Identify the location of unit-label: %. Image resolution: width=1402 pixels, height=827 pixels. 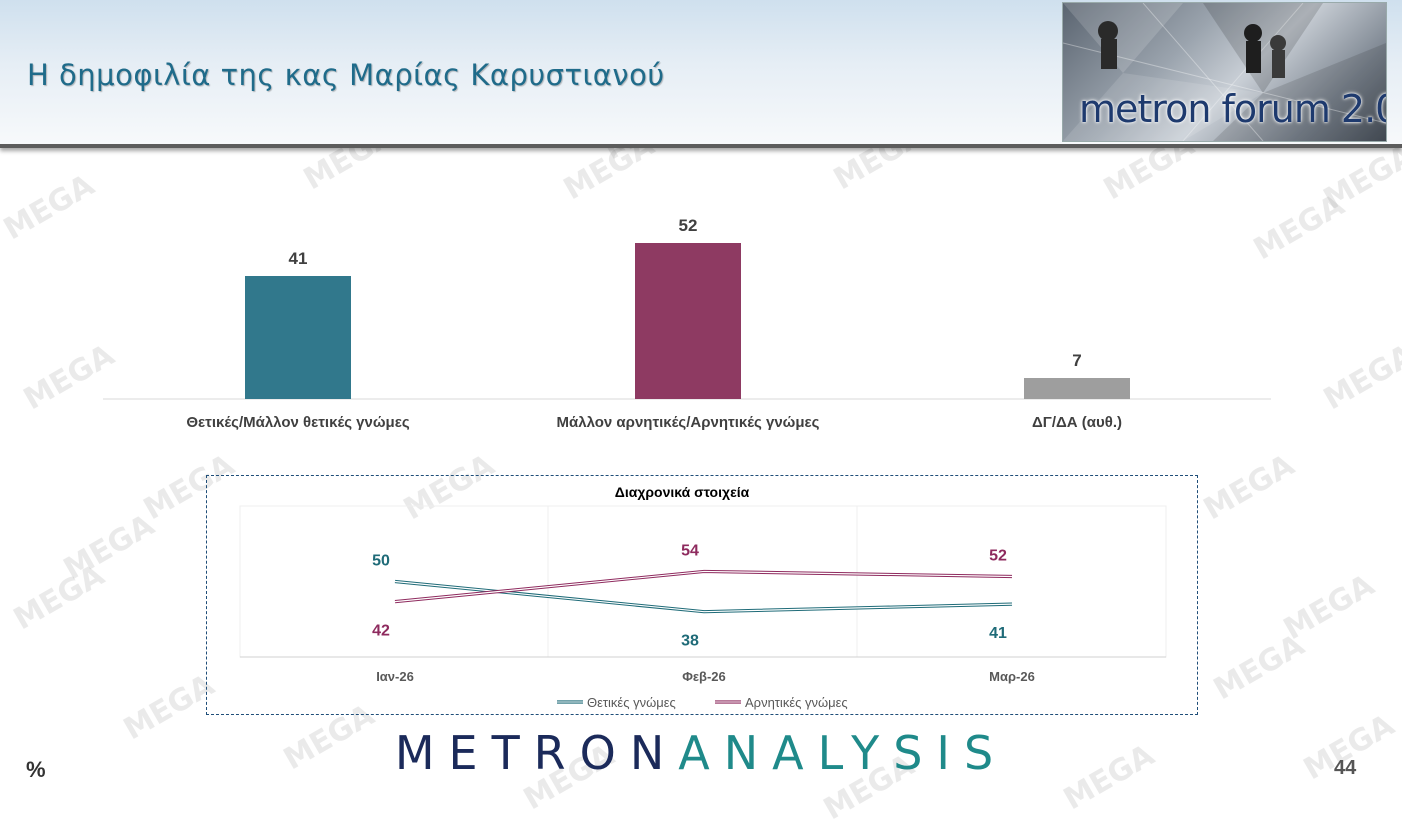
(36, 769).